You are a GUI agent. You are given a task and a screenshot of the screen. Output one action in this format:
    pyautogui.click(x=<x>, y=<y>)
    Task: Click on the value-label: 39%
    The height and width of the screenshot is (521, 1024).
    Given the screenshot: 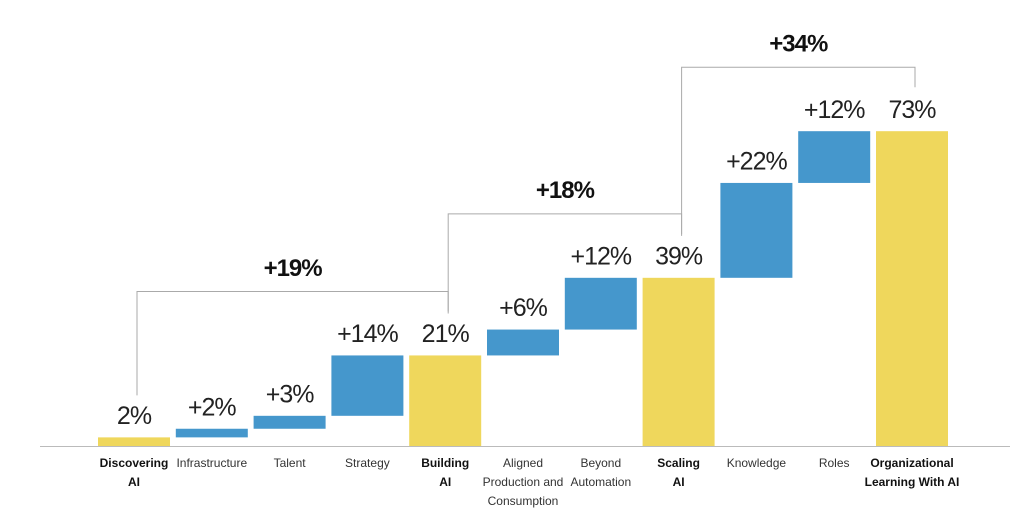 What is the action you would take?
    pyautogui.click(x=679, y=256)
    